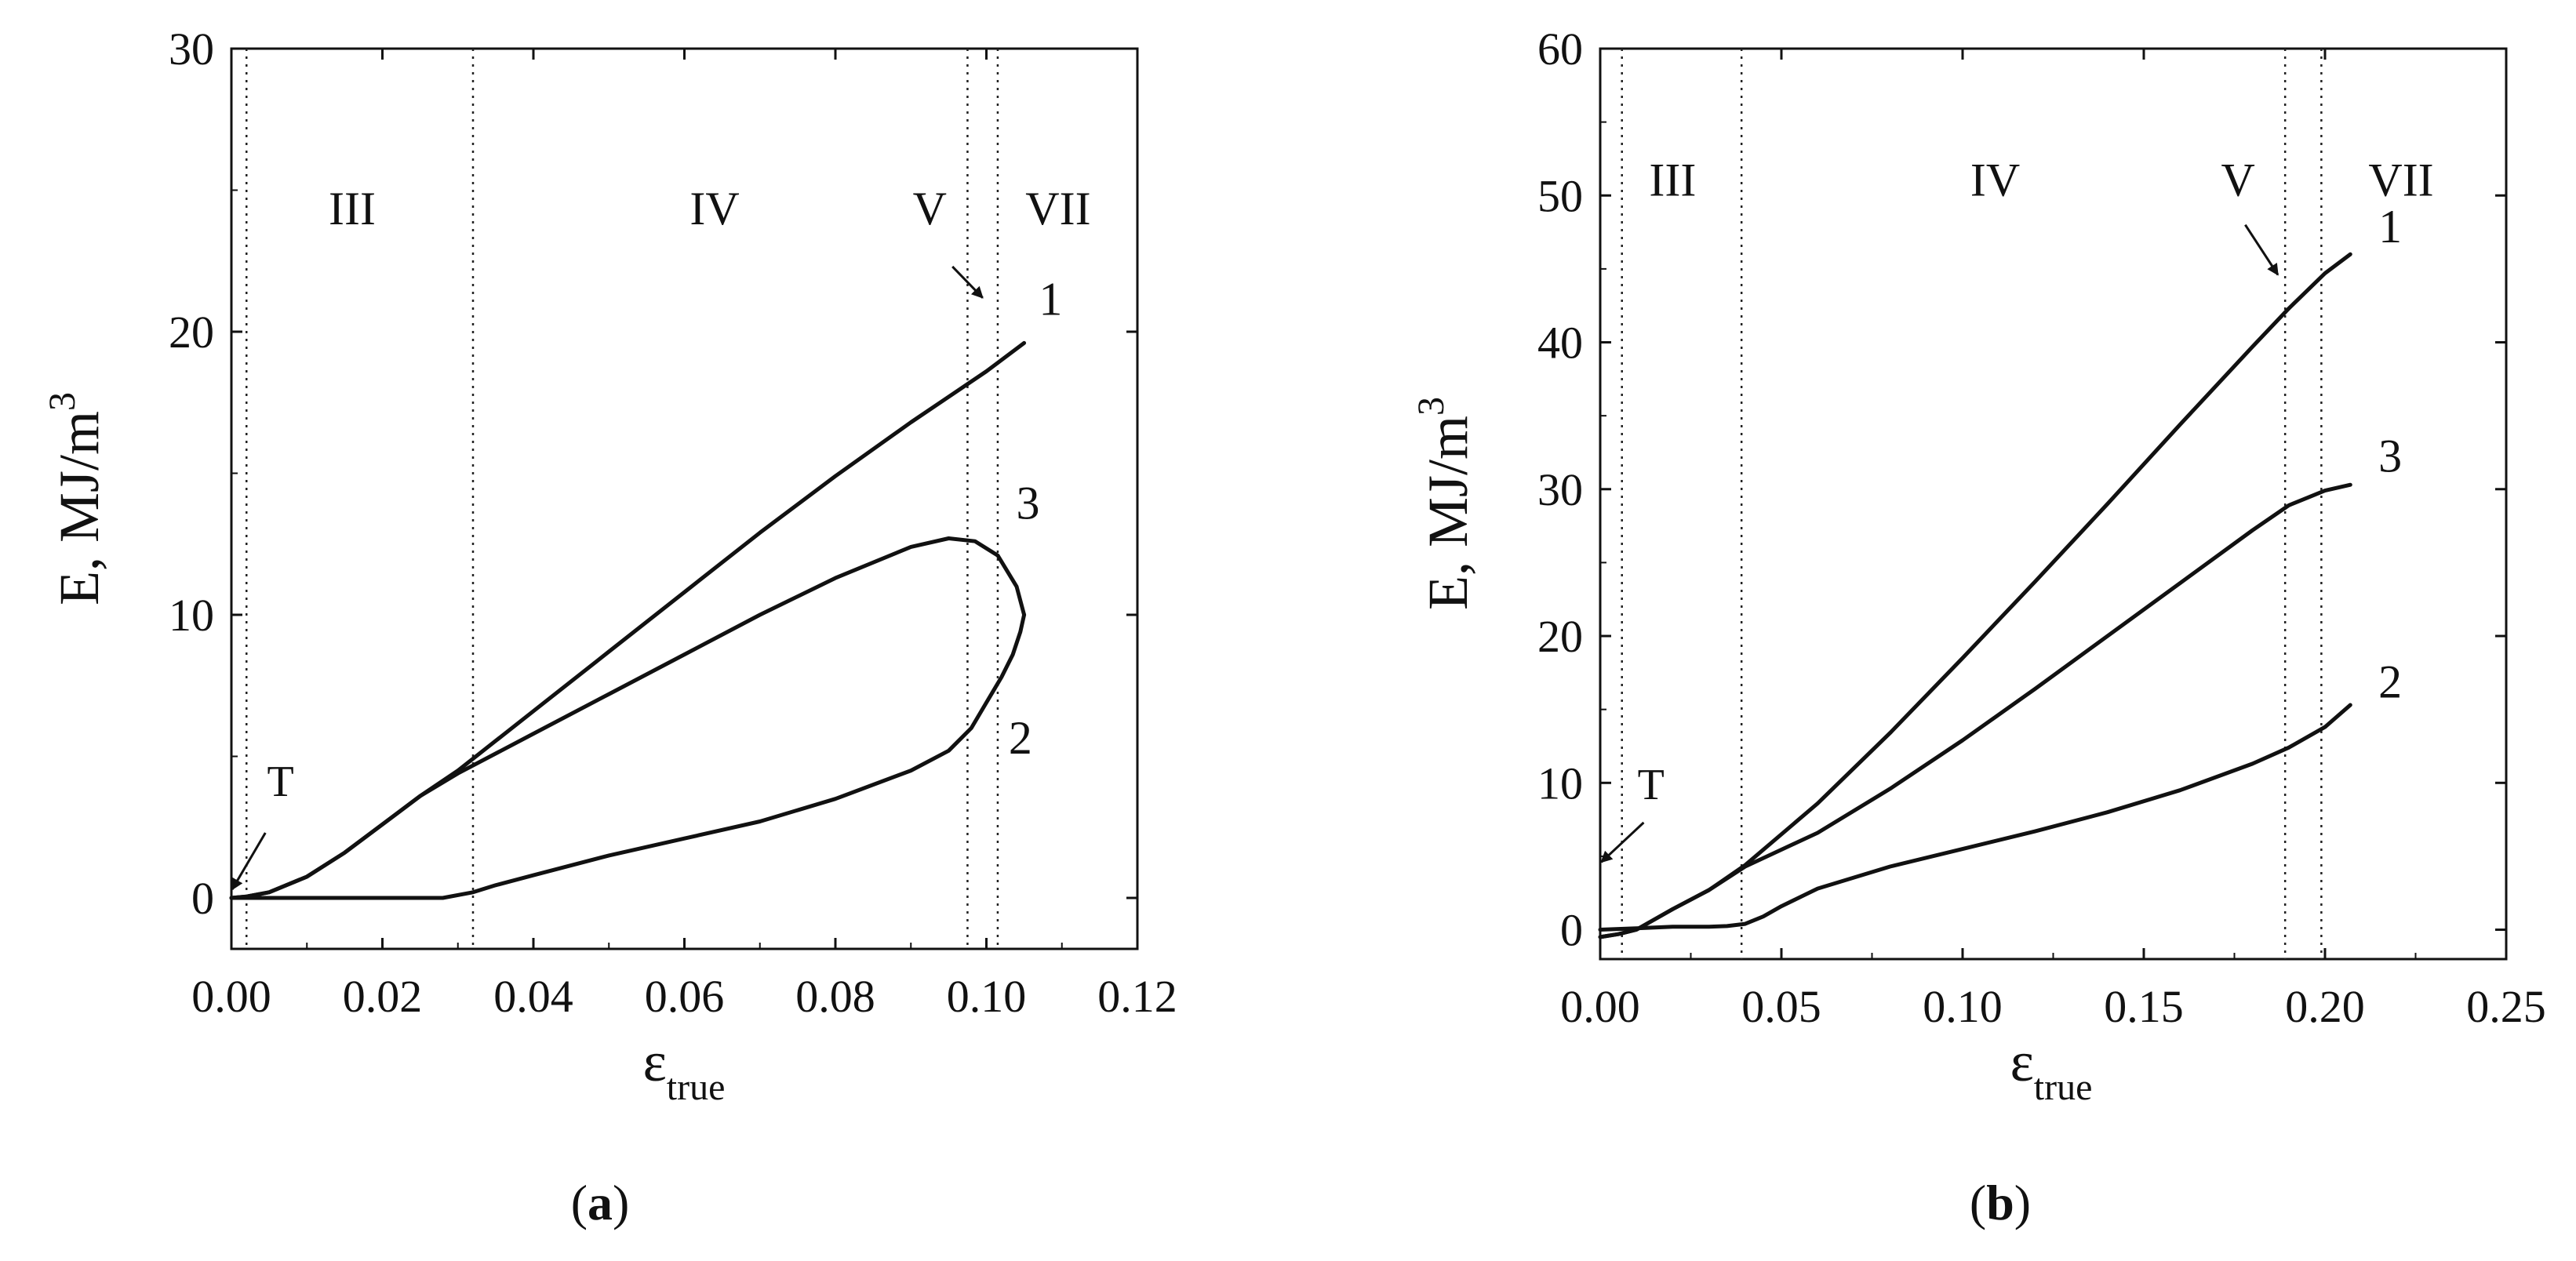  I want to click on x-tick-label: 0.12, so click(1137, 996).